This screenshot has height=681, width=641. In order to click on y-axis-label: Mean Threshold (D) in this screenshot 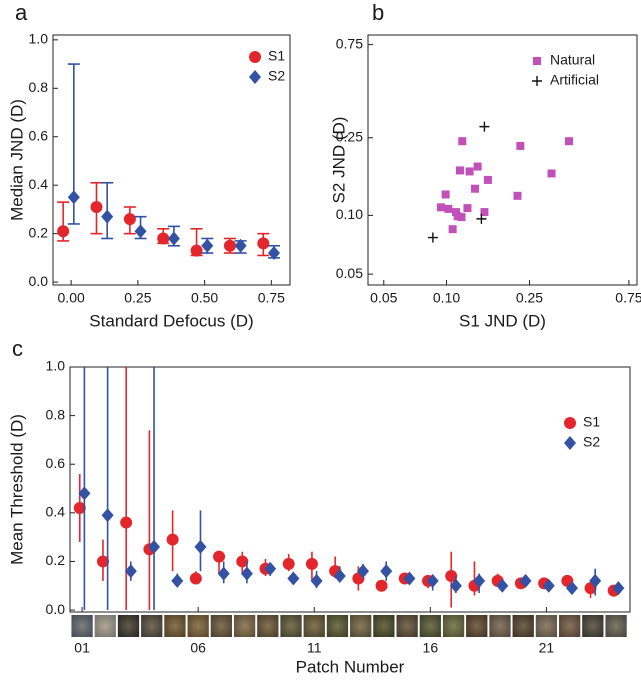, I will do `click(16, 489)`.